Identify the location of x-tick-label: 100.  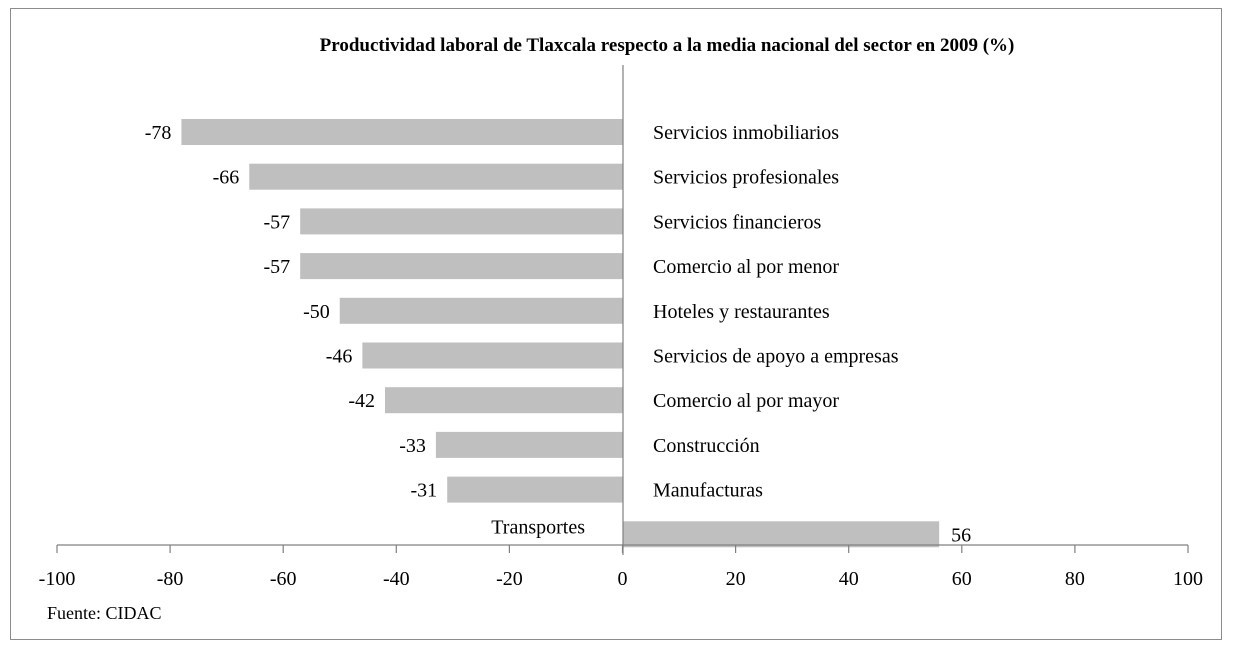
(1188, 579).